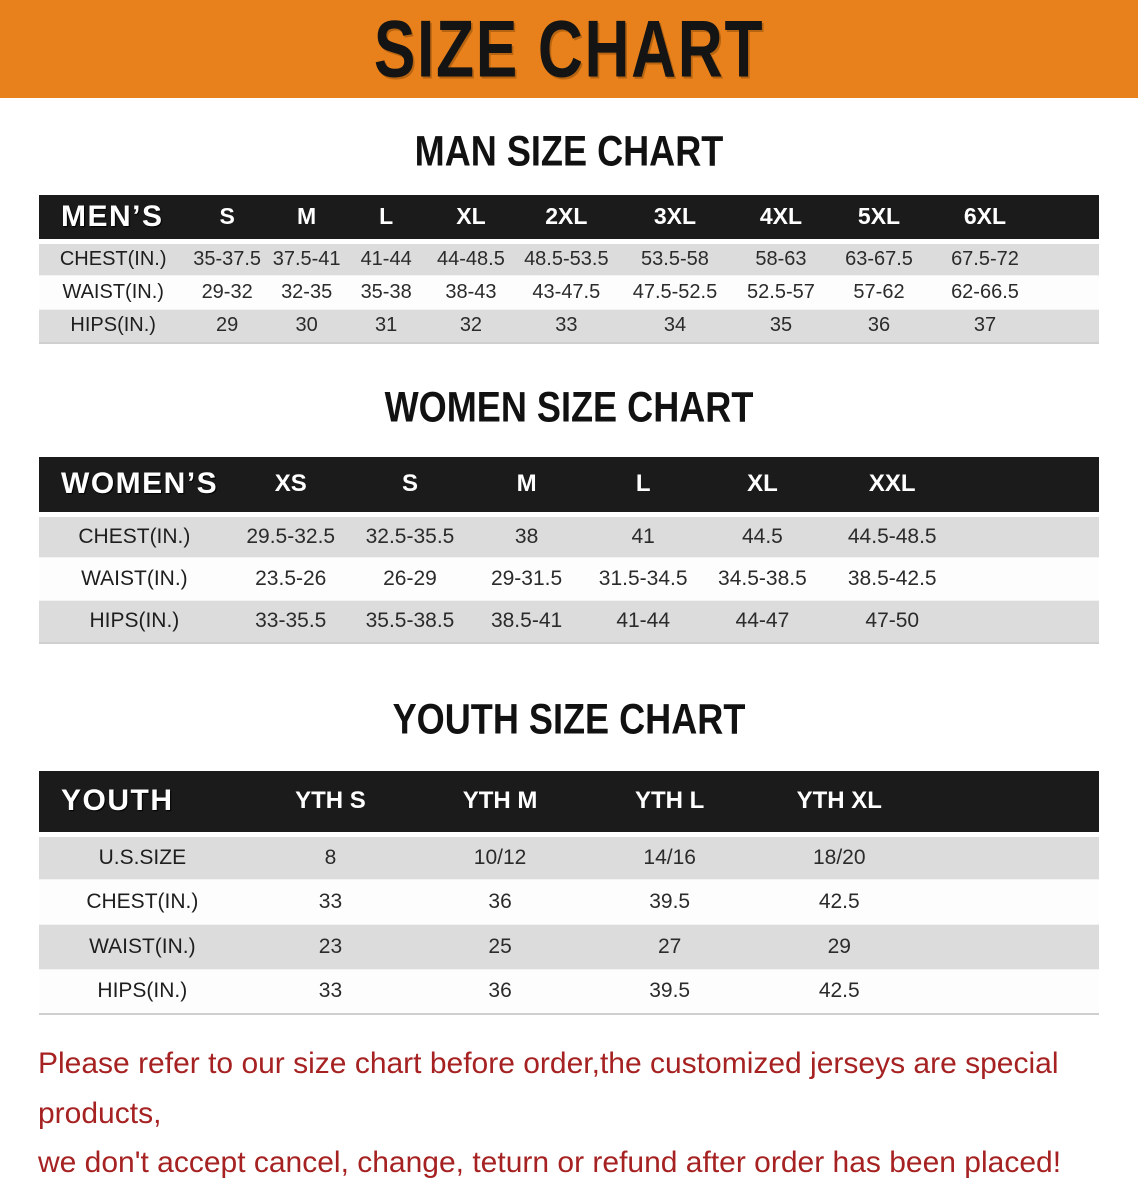 Image resolution: width=1138 pixels, height=1188 pixels. I want to click on measurement-cell: 32.5-35.5, so click(410, 536).